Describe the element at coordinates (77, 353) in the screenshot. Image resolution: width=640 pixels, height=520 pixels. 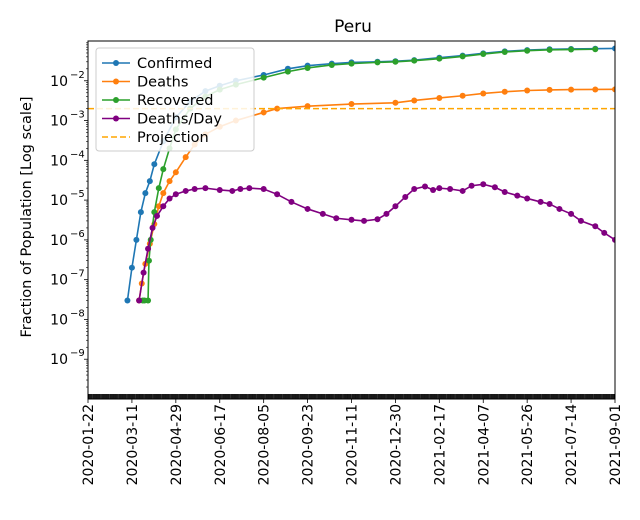
I see `y-tick-exponent: −9` at that location.